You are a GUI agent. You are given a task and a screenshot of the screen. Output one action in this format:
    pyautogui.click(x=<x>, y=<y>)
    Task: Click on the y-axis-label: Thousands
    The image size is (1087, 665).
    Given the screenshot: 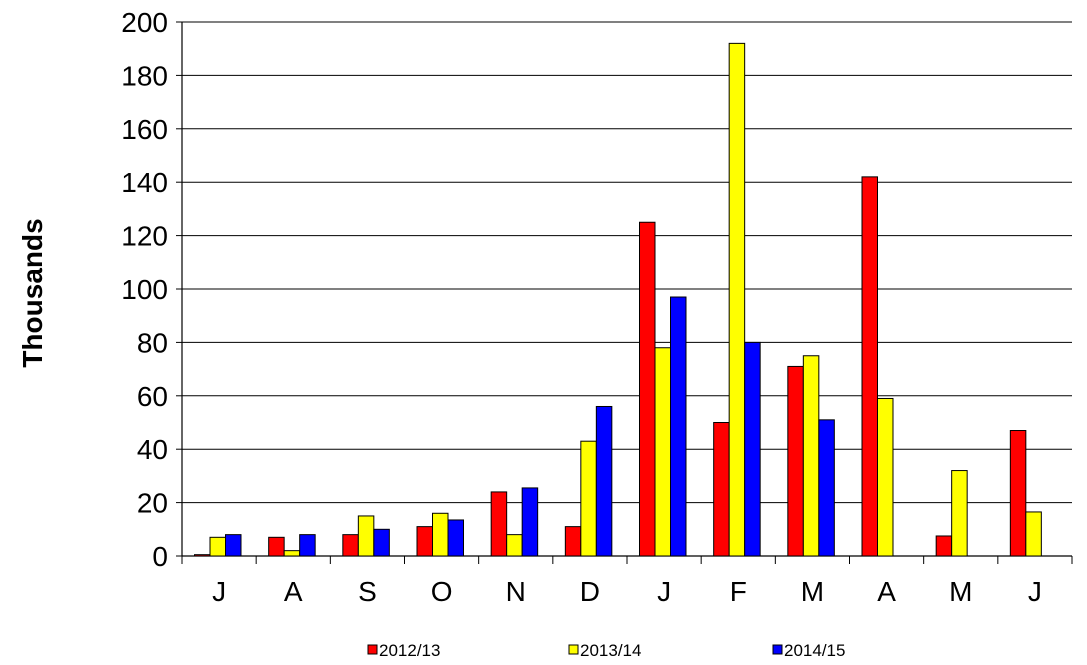 What is the action you would take?
    pyautogui.click(x=32, y=292)
    